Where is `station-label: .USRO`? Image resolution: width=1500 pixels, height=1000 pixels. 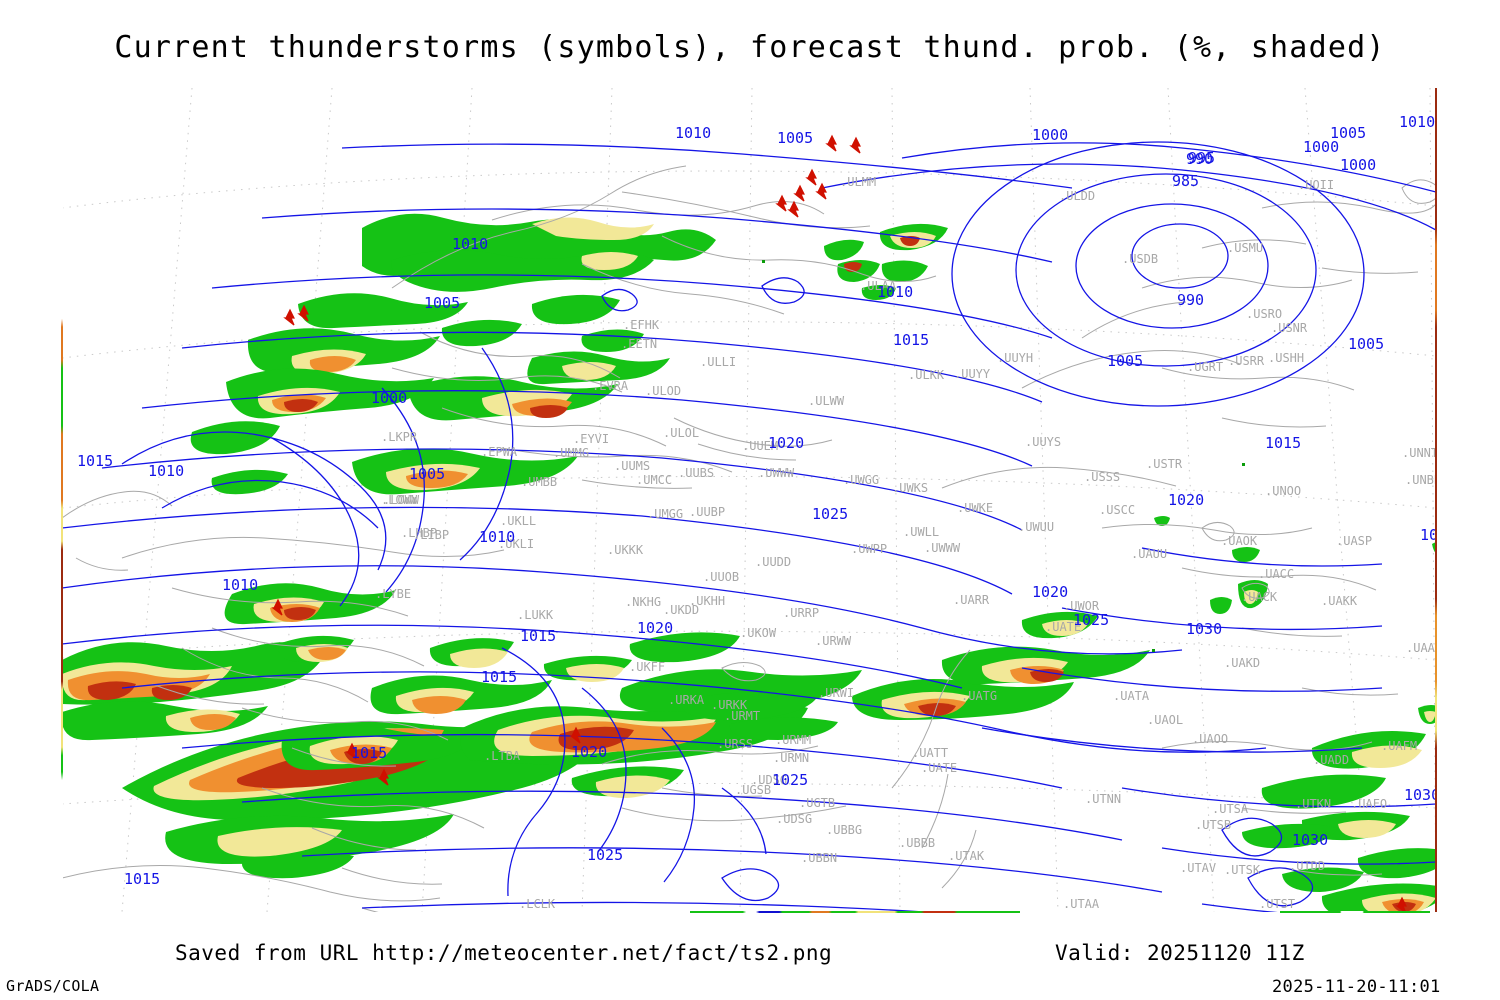 station-label: .USRO is located at coordinates (1264, 314).